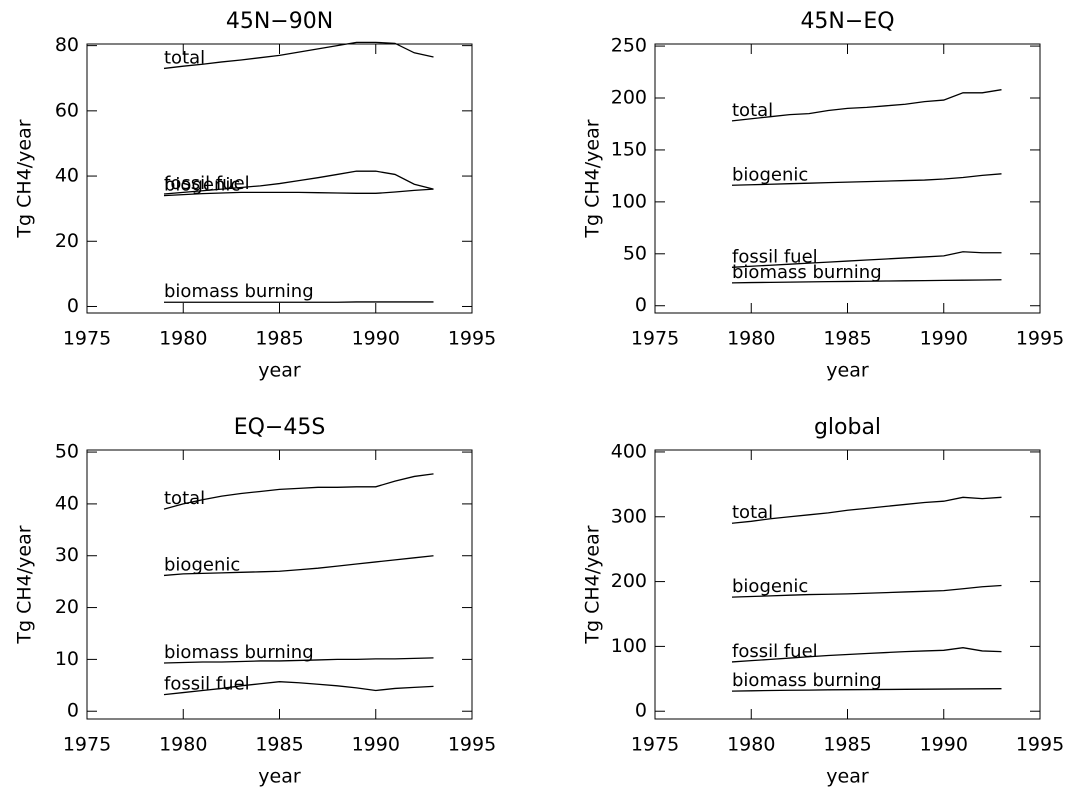 Image resolution: width=1068 pixels, height=790 pixels. Describe the element at coordinates (67, 659) in the screenshot. I see `y-tick-label: 10` at that location.